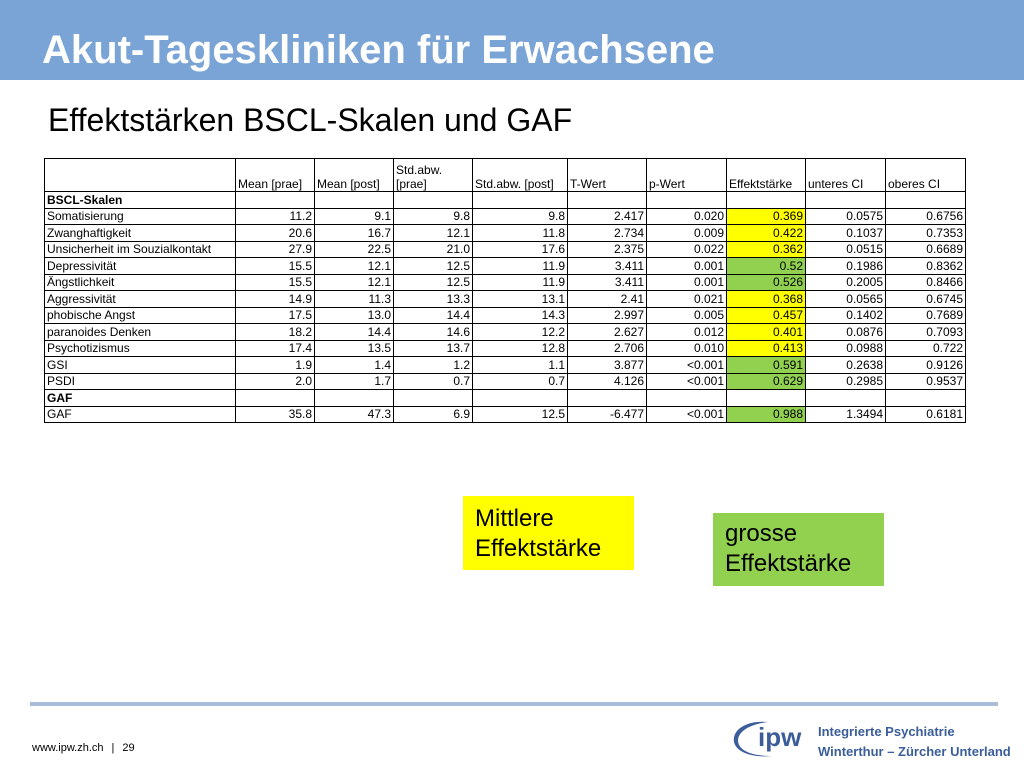 This screenshot has width=1024, height=768. What do you see at coordinates (607, 249) in the screenshot?
I see `value-cell: 2.375` at bounding box center [607, 249].